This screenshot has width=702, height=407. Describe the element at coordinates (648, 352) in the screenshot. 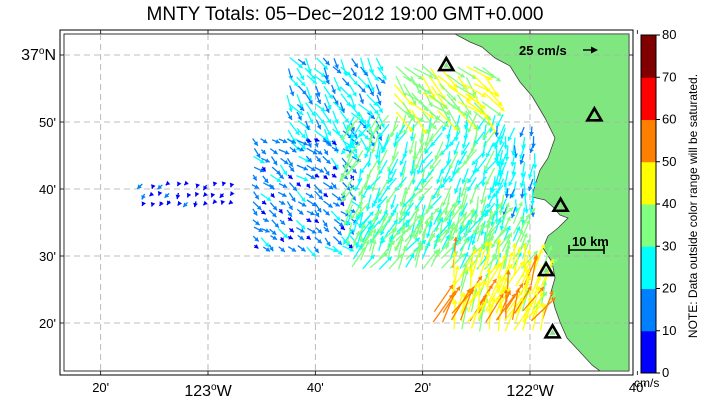

I see `colorbar-swatch` at that location.